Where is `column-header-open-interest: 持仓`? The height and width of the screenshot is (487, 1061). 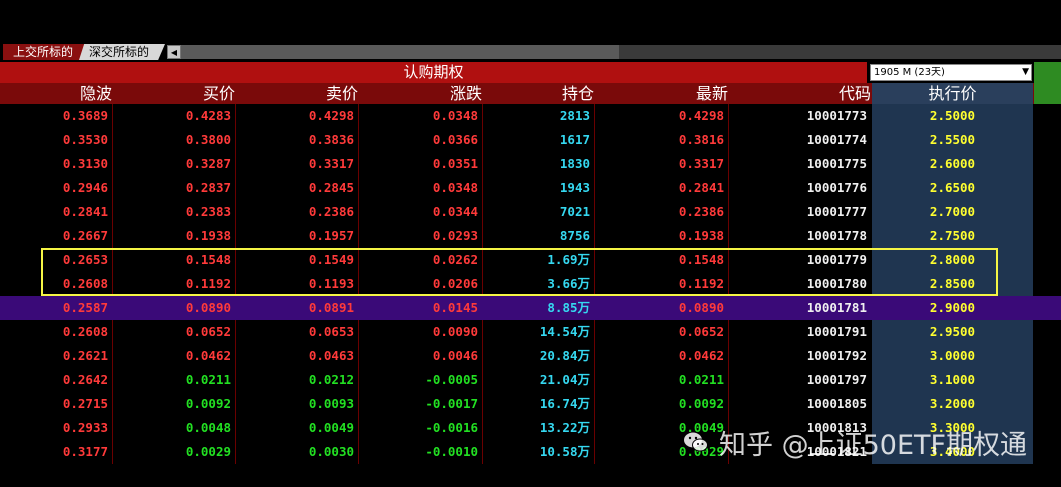 column-header-open-interest: 持仓 is located at coordinates (577, 93).